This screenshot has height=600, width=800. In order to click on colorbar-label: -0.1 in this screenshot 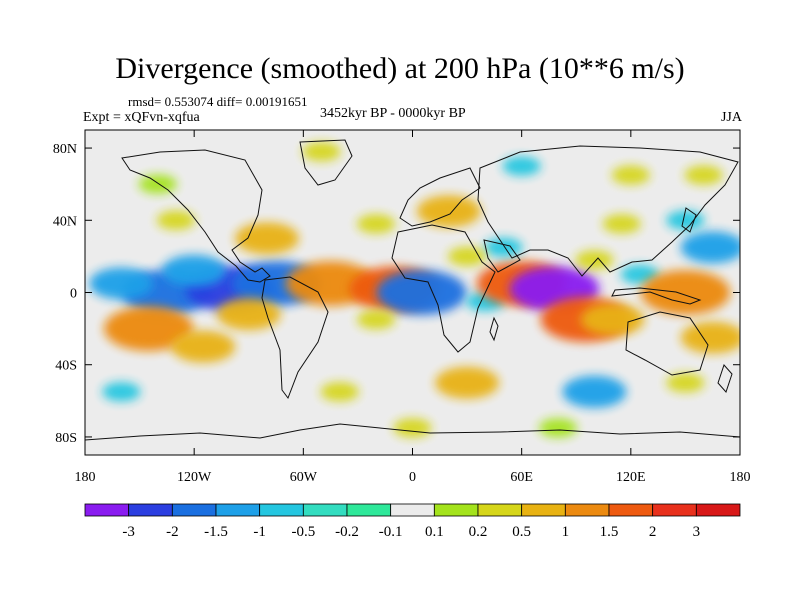, I will do `click(391, 532)`.